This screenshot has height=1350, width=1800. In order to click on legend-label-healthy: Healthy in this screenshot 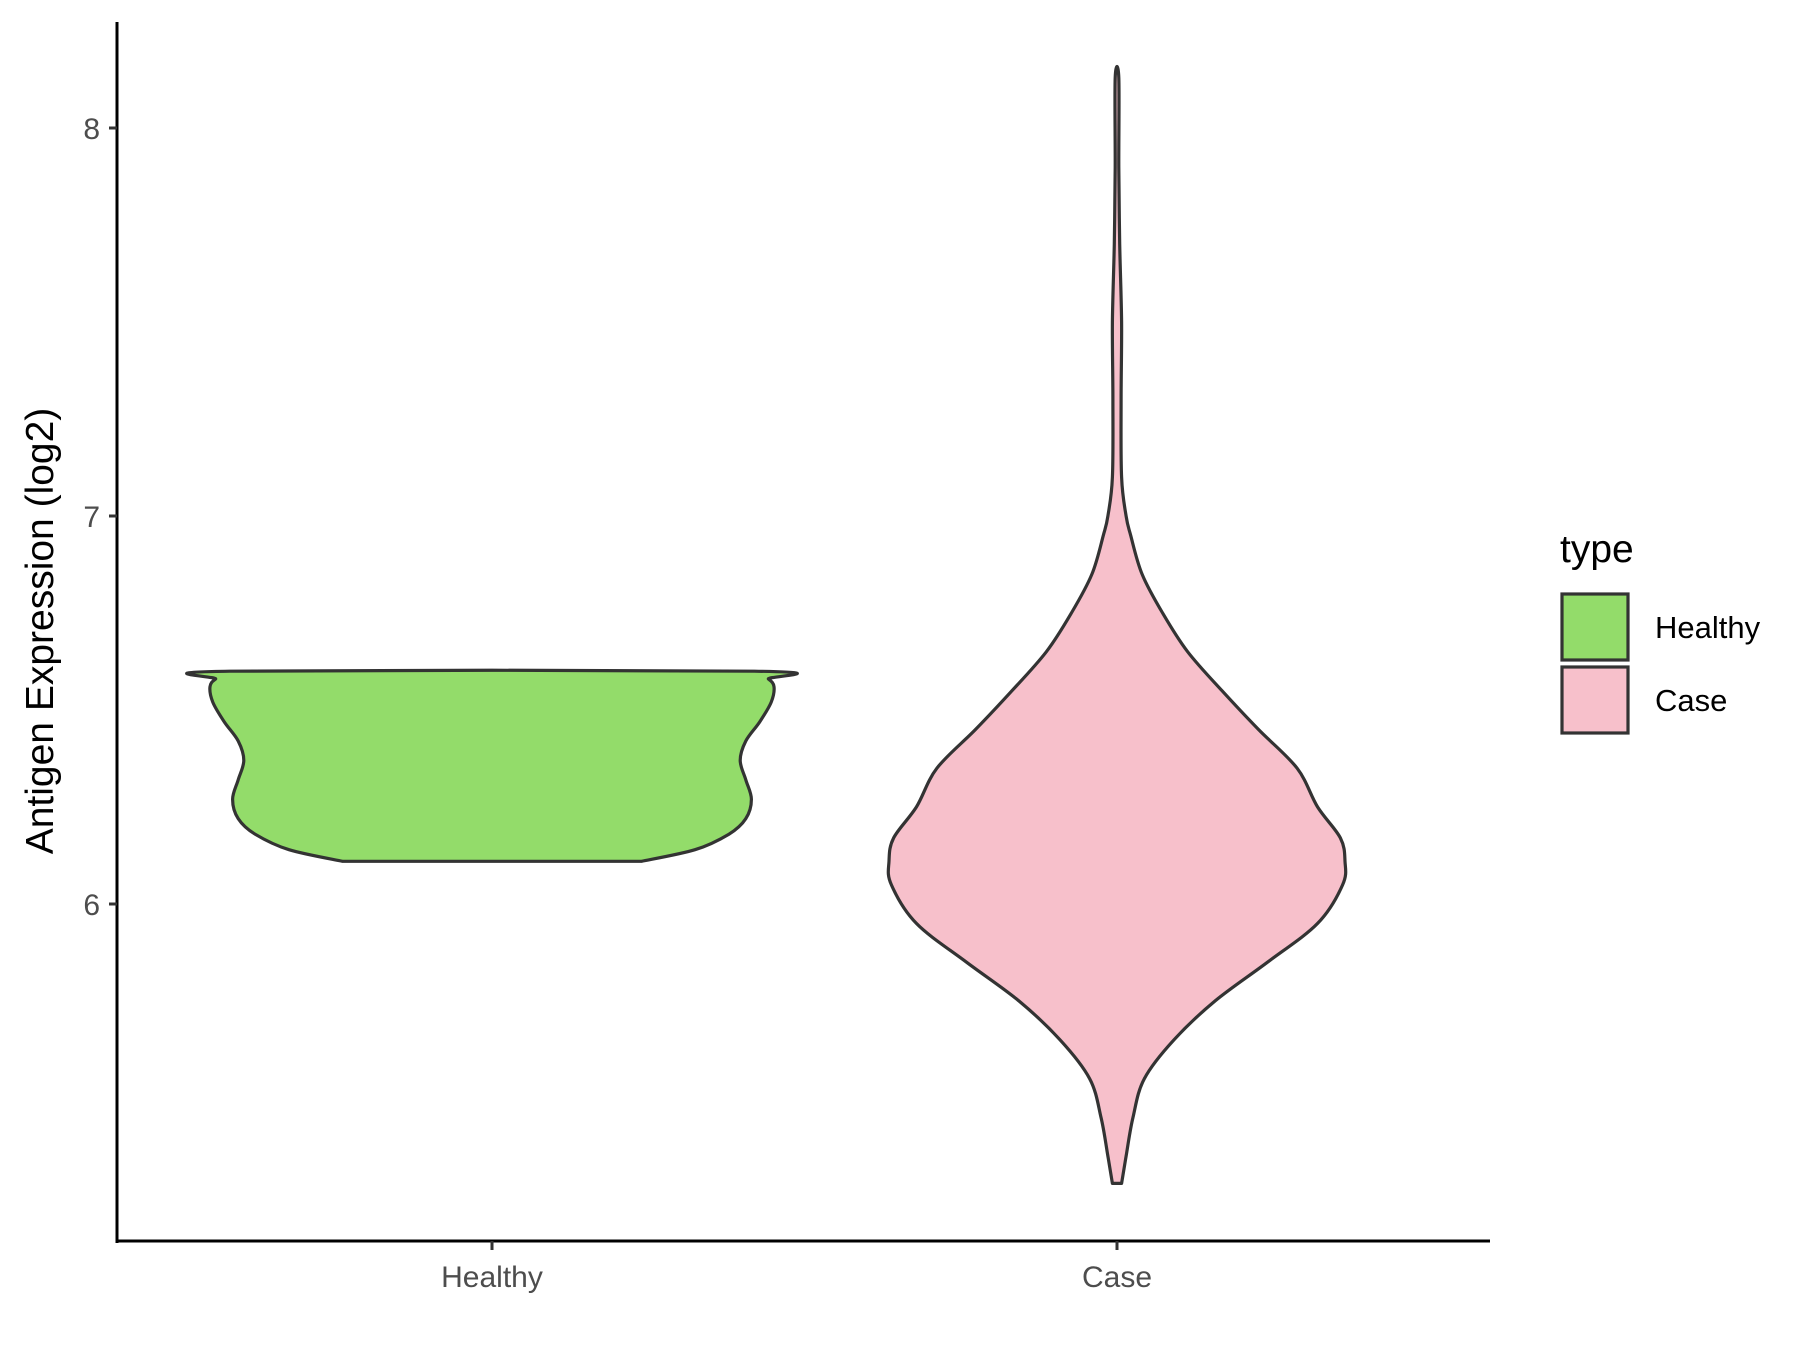, I will do `click(1708, 627)`.